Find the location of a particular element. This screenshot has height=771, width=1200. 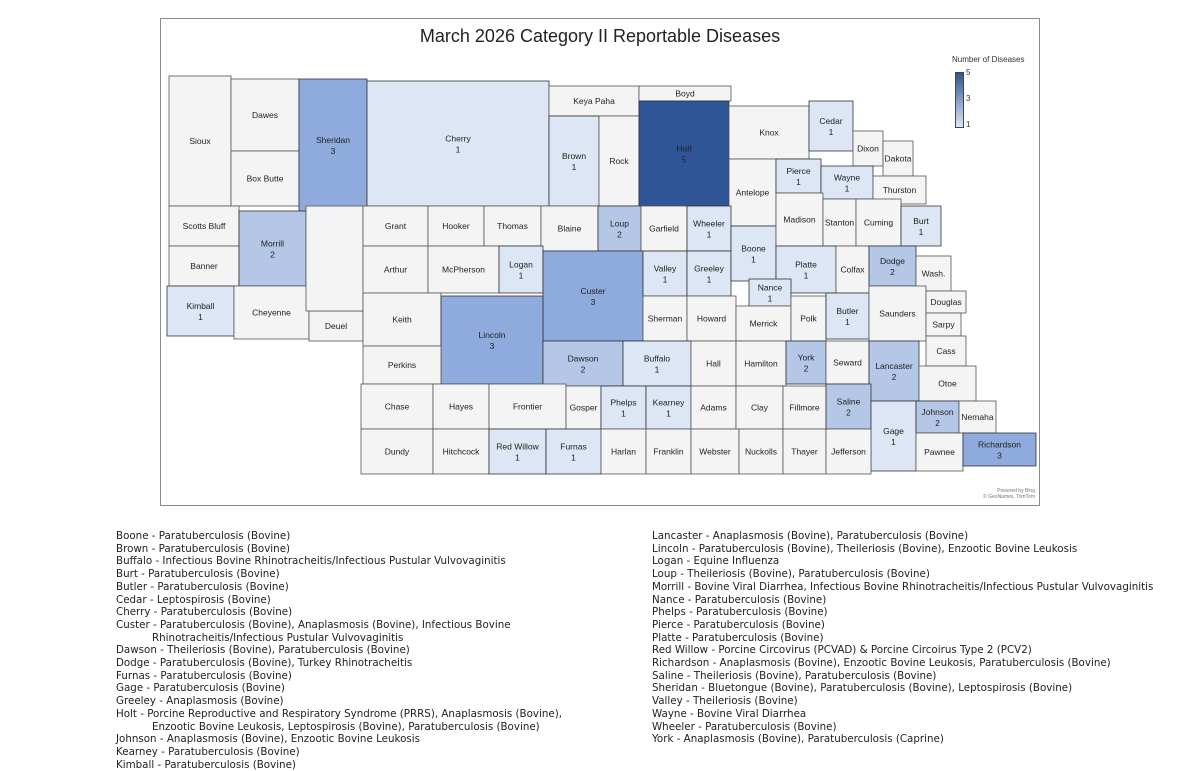

county-jefferson: Jefferson is located at coordinates (848, 451).